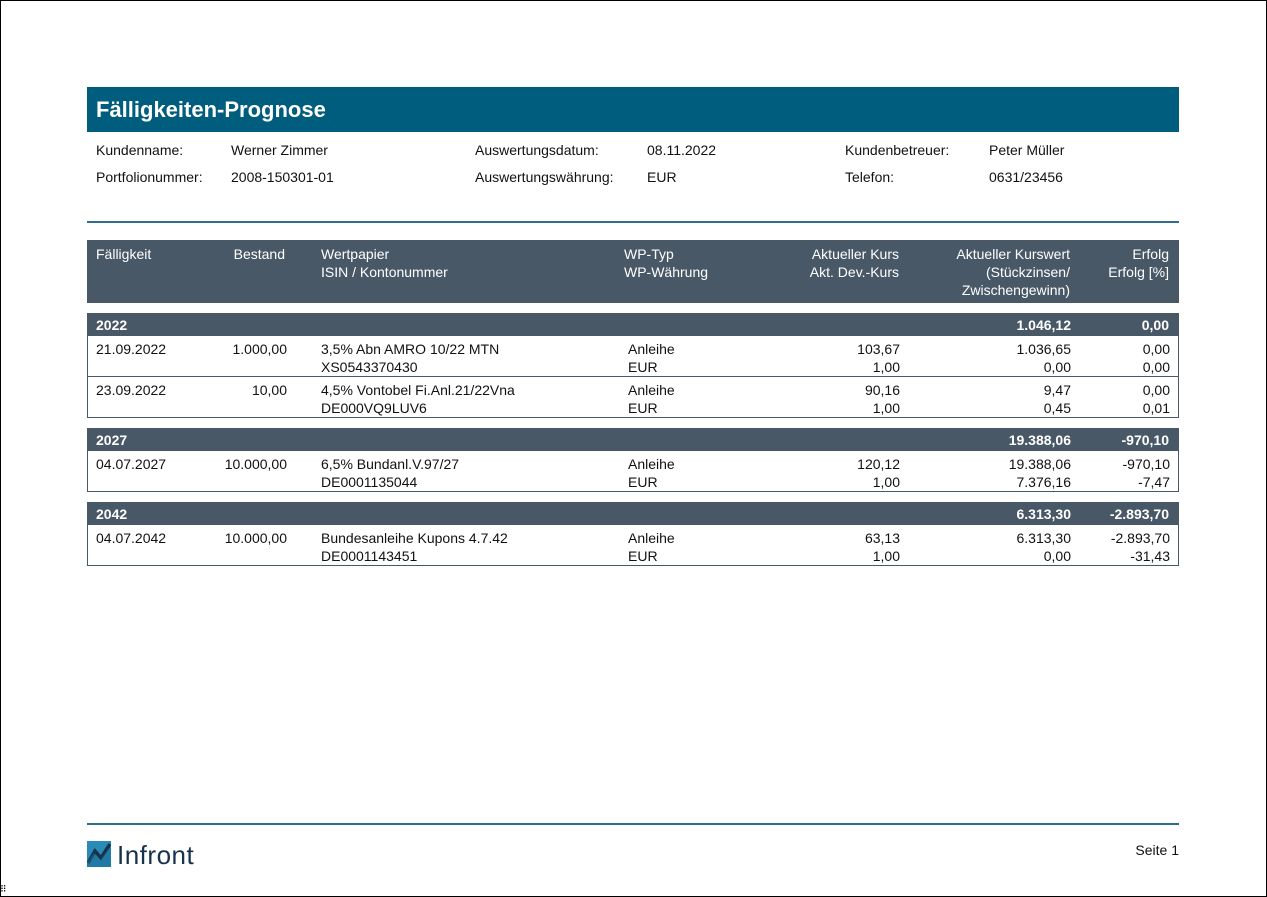 This screenshot has width=1267, height=897. Describe the element at coordinates (1156, 367) in the screenshot. I see `cell-erfolg-pct: 0,00` at that location.